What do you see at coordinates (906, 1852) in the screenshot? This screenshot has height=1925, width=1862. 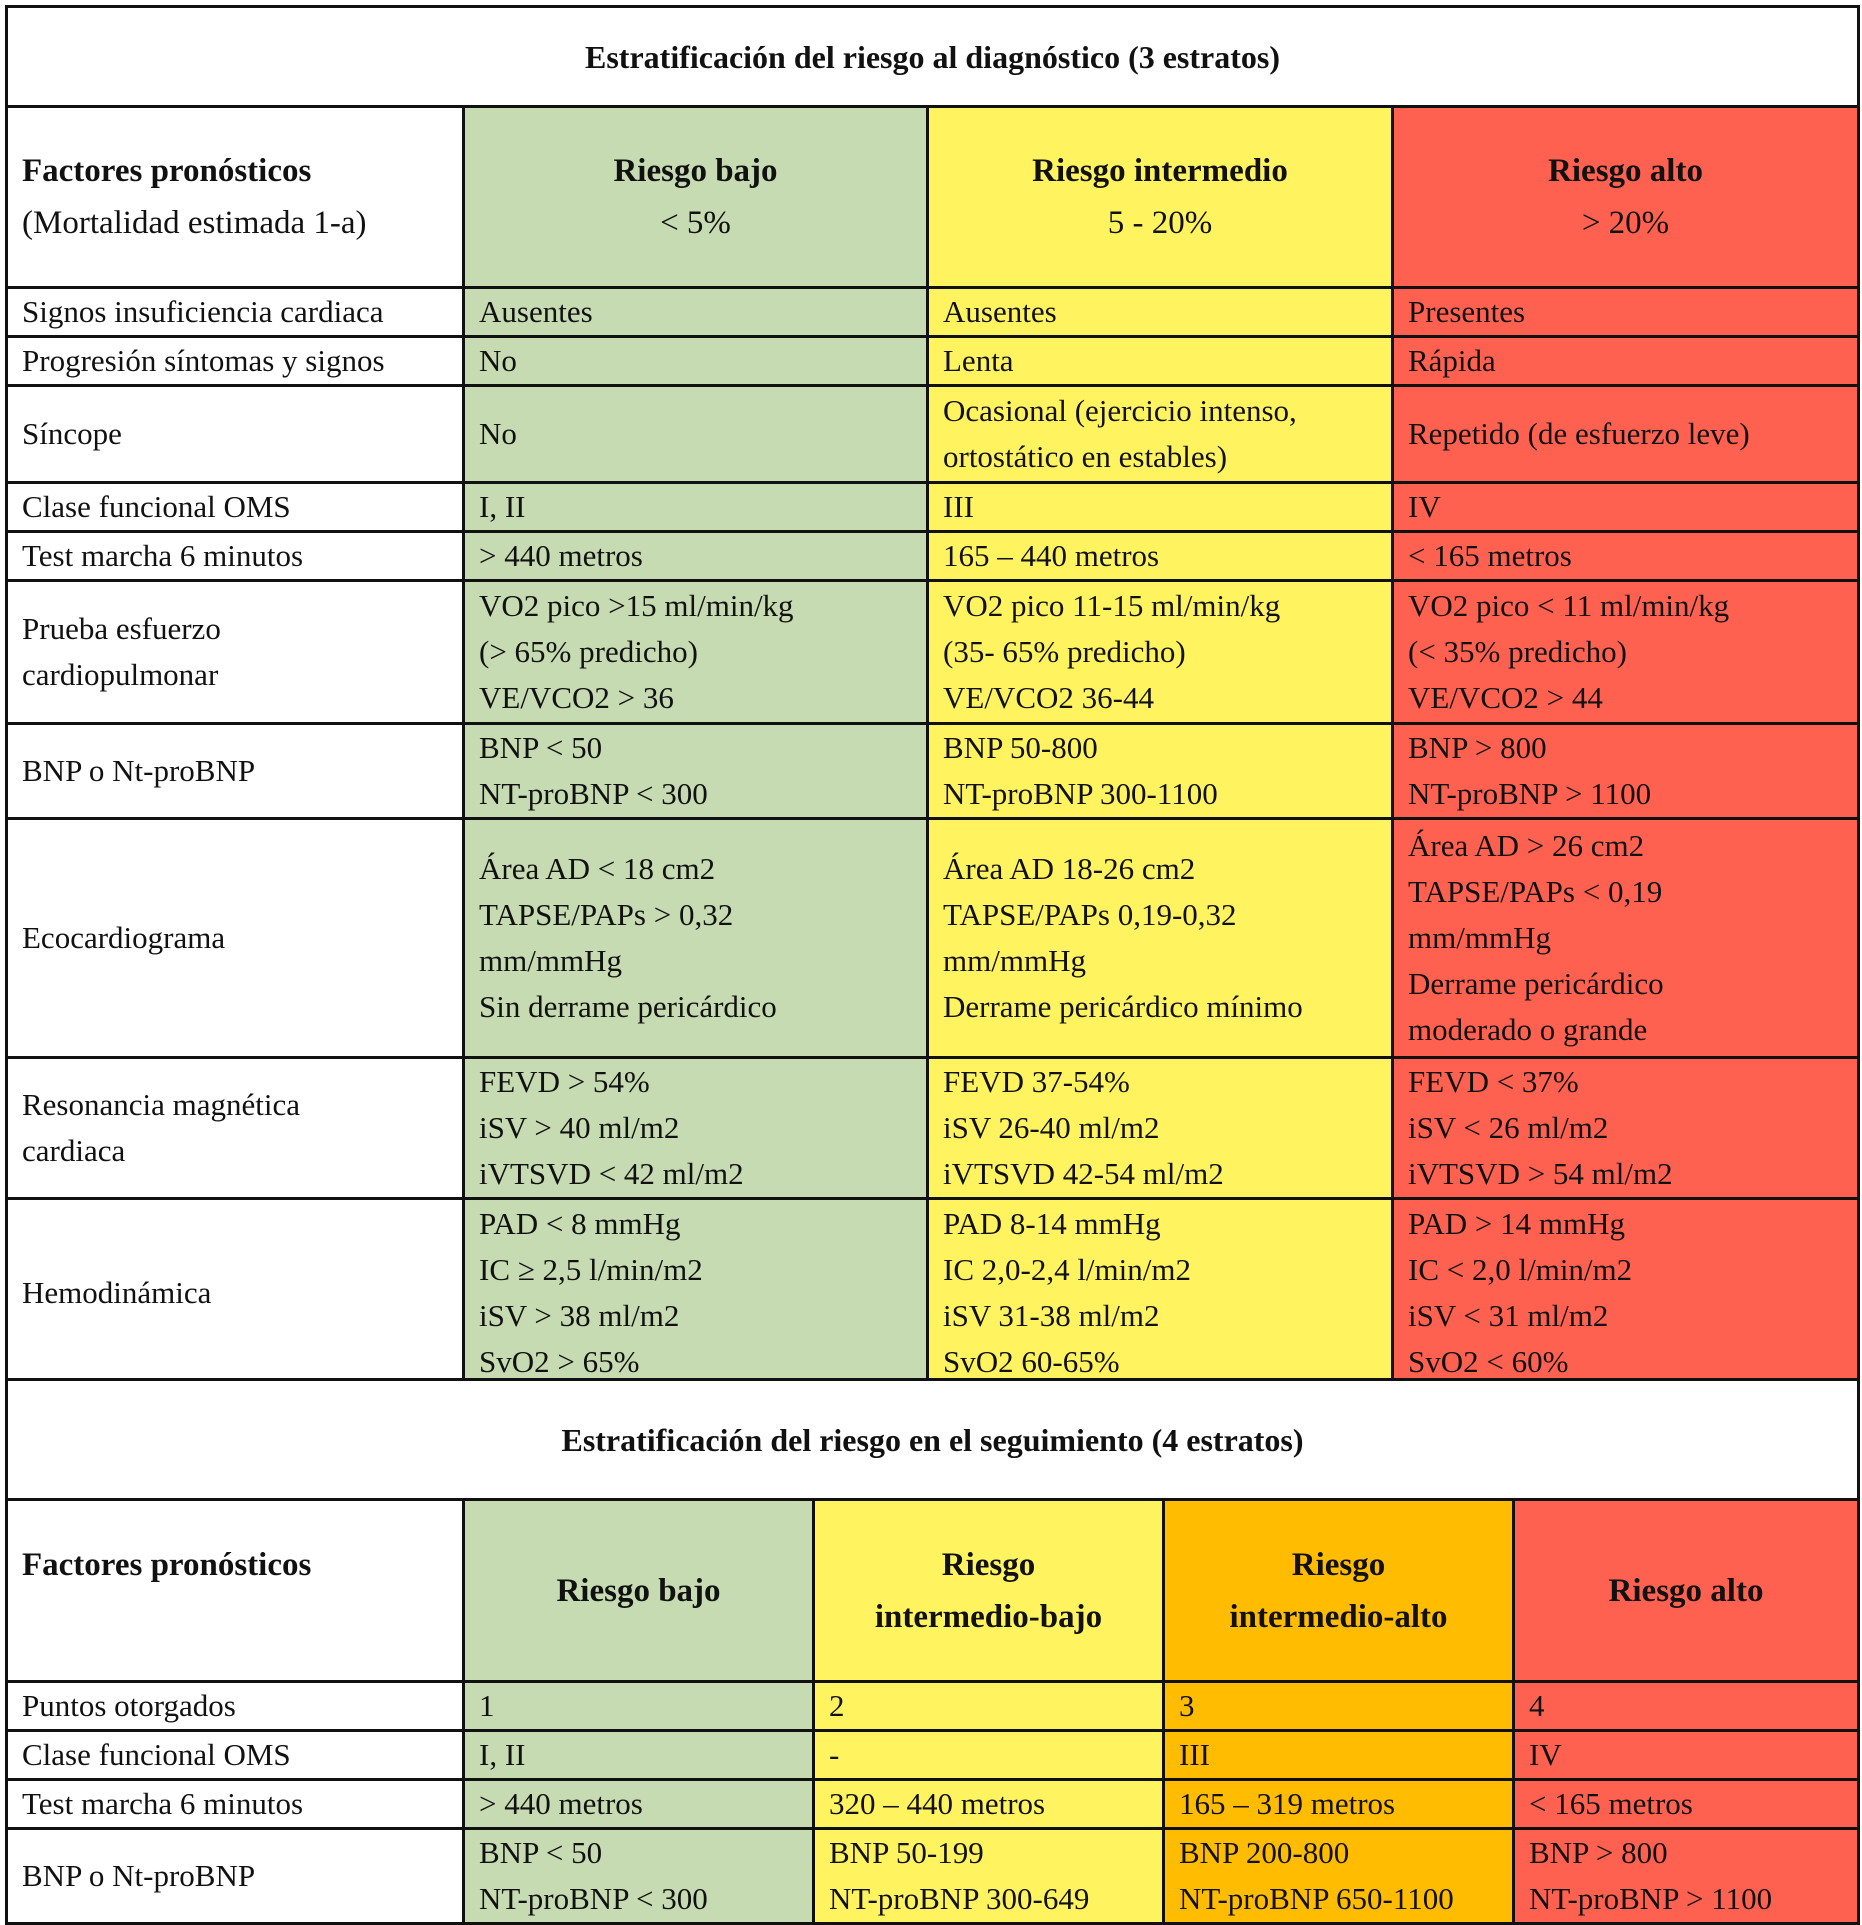 I see `cell-value: BNP 50-199` at bounding box center [906, 1852].